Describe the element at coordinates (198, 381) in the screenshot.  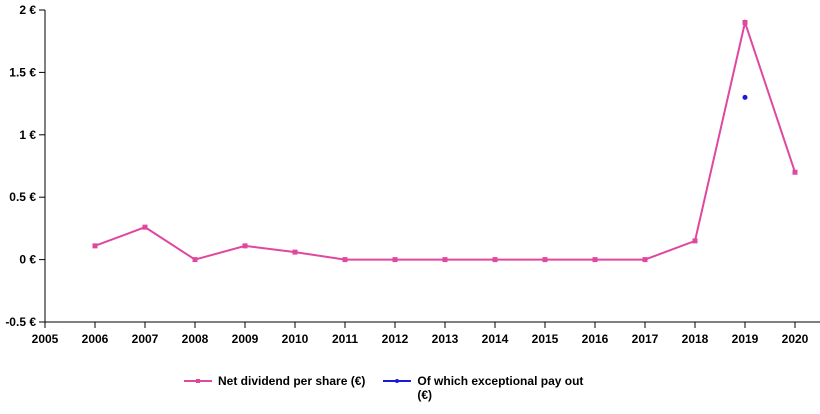
I see `legend-swatch-net-dividend` at that location.